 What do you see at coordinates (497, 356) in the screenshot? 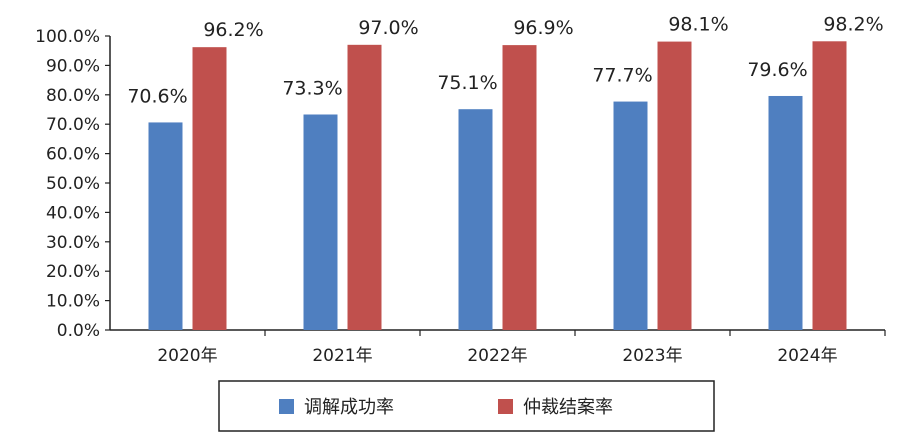
I see `x-tick-label: 2022年` at bounding box center [497, 356].